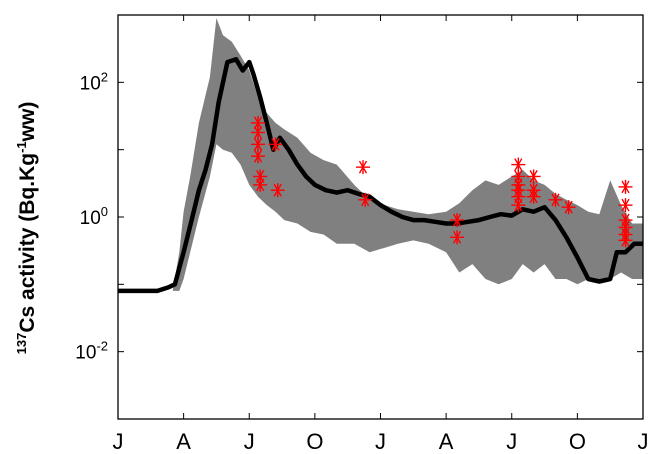 The image size is (650, 454). I want to click on y-tick-exponent: 2, so click(104, 76).